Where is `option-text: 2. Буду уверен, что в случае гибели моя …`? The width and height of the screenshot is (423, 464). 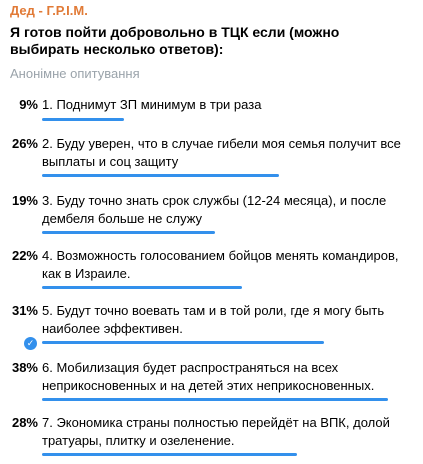 option-text: 2. Буду уверен, что в случае гибели моя … is located at coordinates (221, 152).